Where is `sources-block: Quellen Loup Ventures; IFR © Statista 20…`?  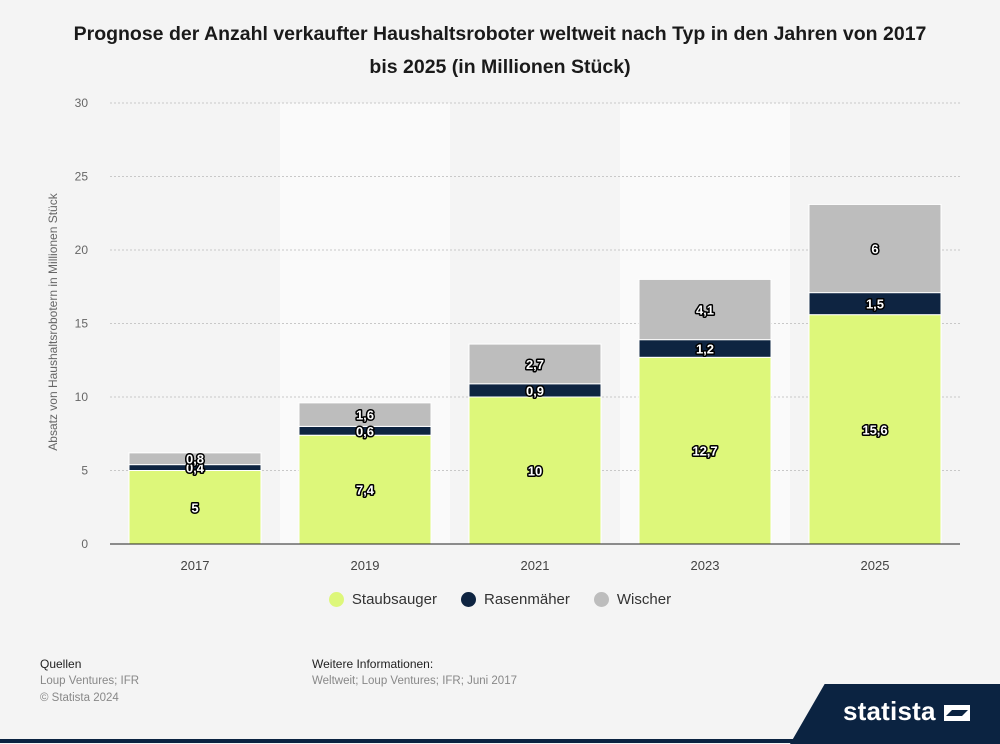 sources-block: Quellen Loup Ventures; IFR © Statista 20… is located at coordinates (89, 681).